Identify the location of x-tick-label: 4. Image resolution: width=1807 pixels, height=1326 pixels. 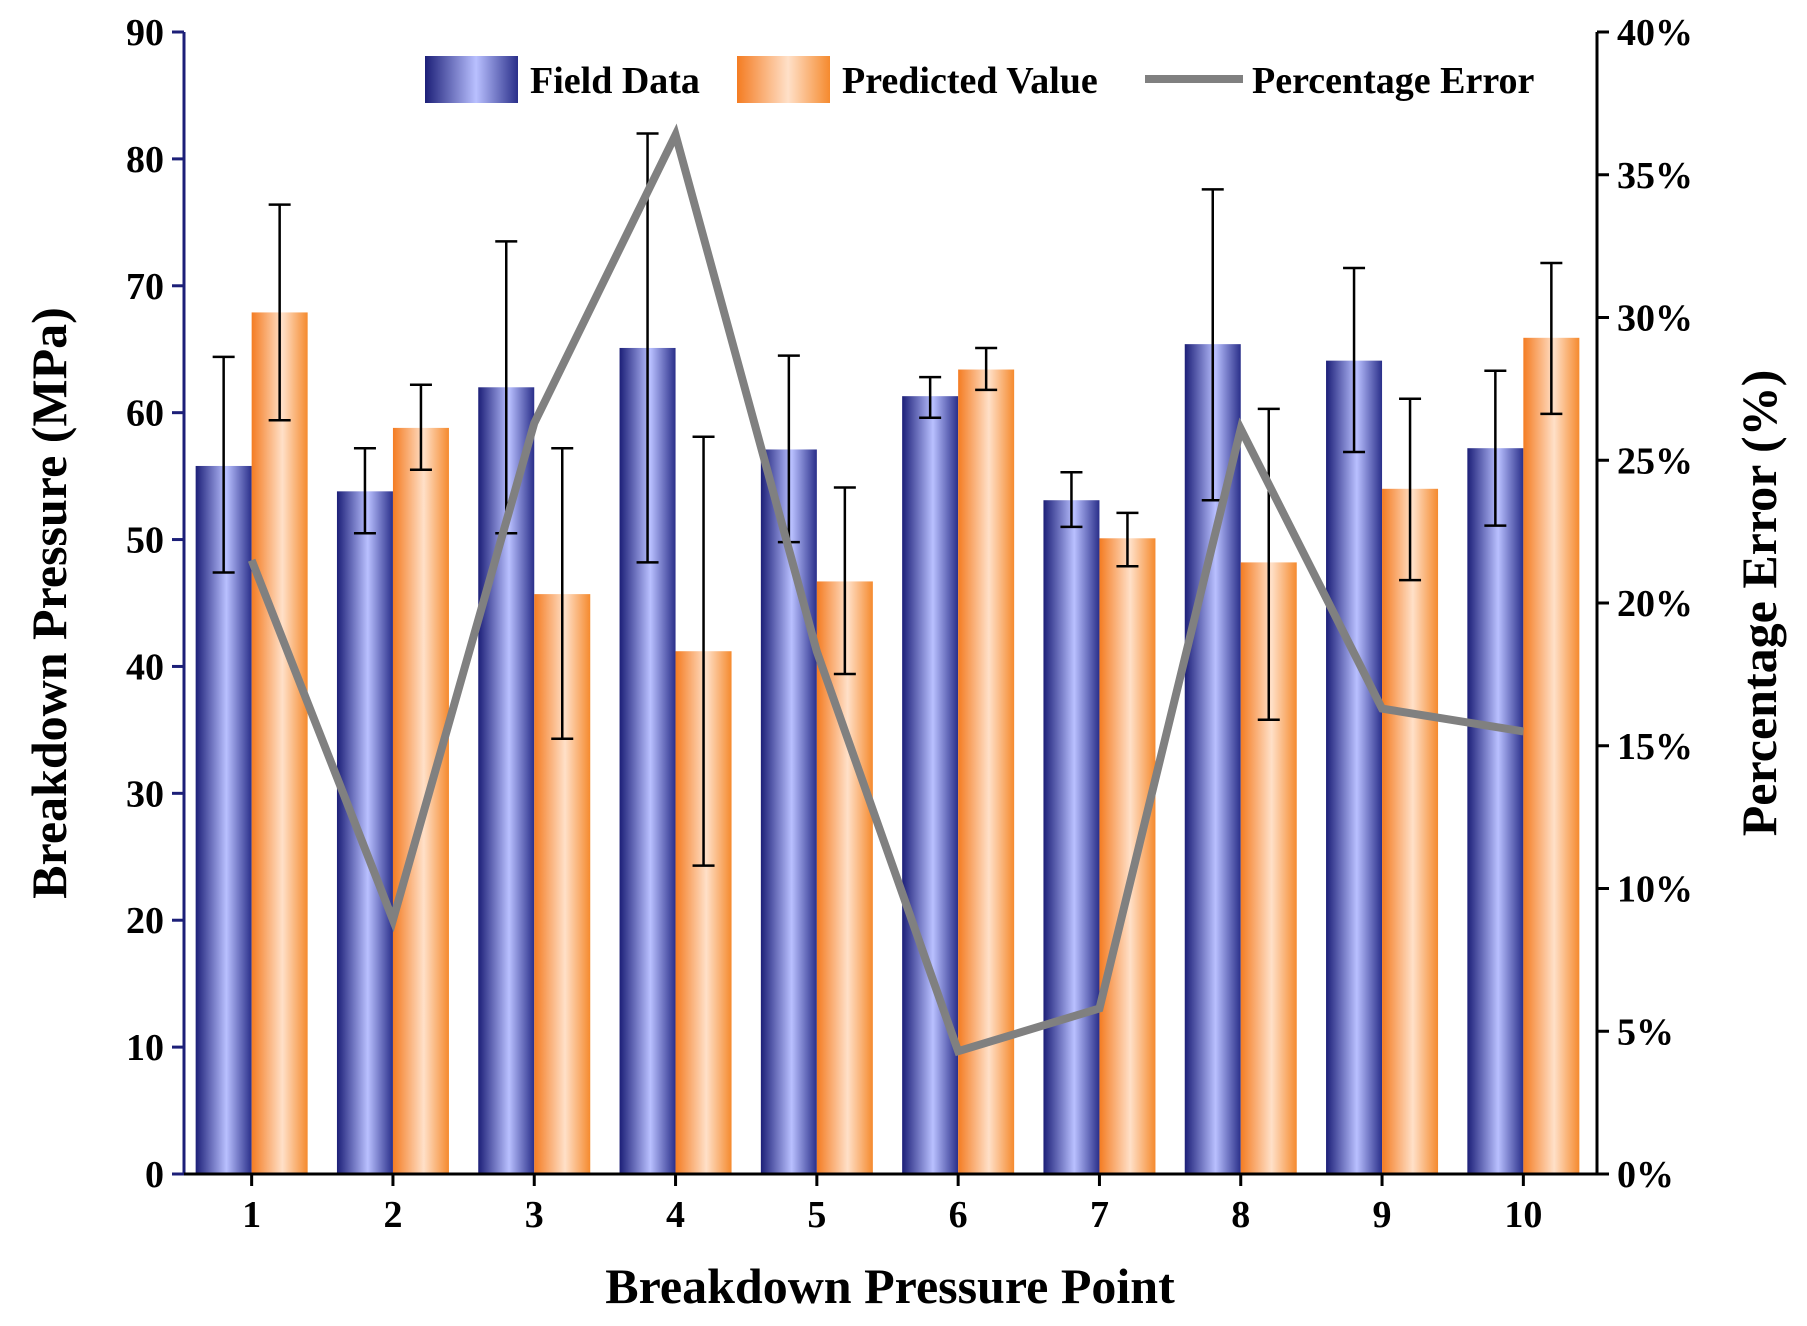
(675, 1215).